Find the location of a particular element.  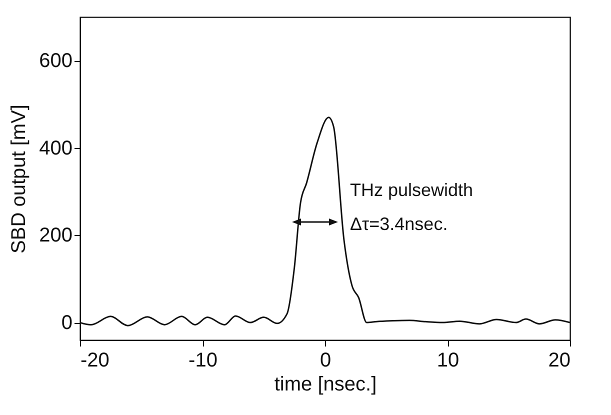

y-axis-title: SBD output [mV] is located at coordinates (19, 179).